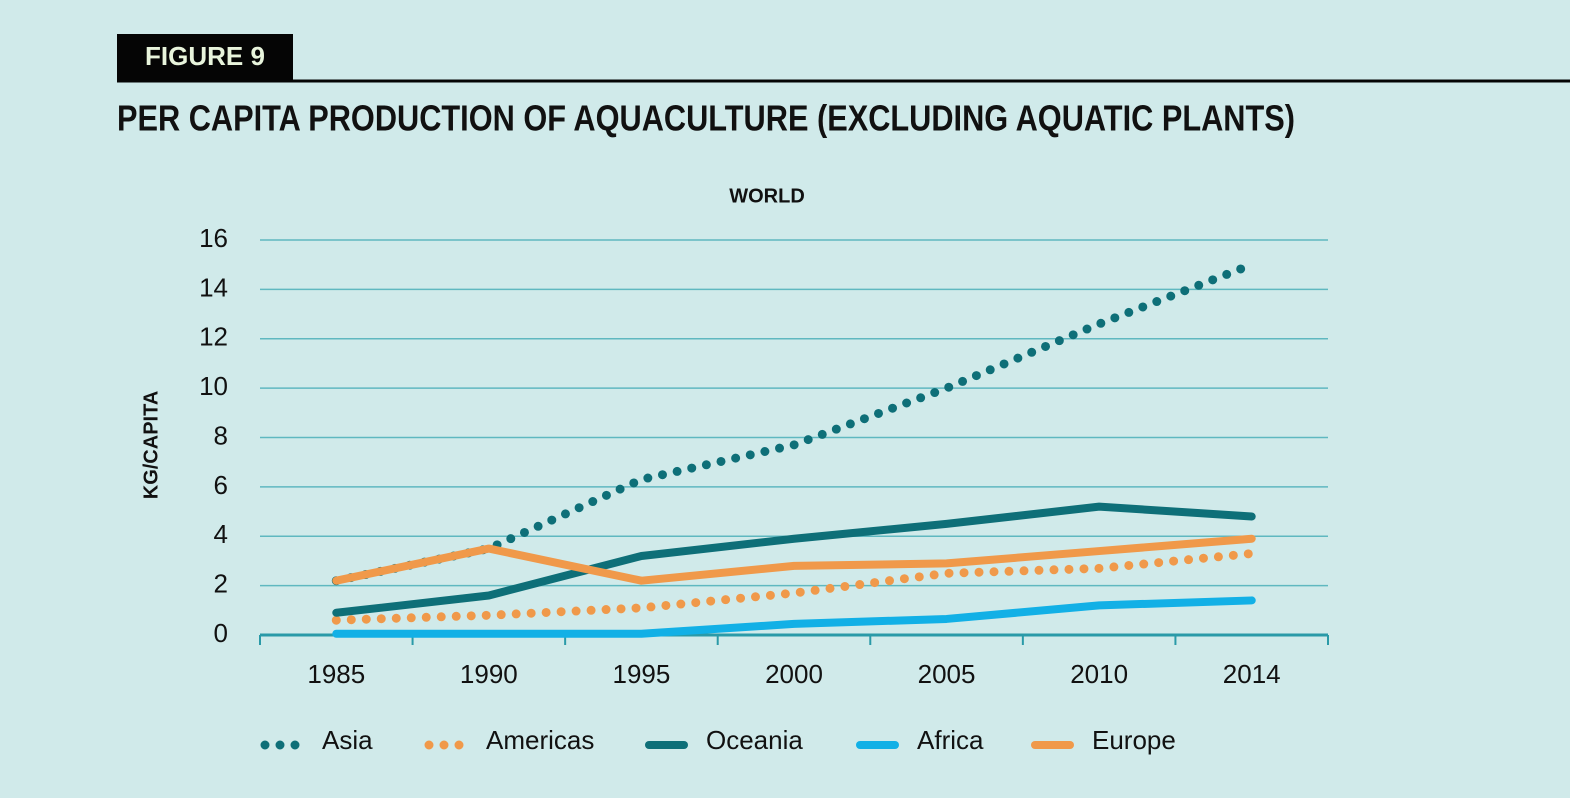 This screenshot has width=1570, height=798. What do you see at coordinates (221, 633) in the screenshot?
I see `y-tick-label: 0` at bounding box center [221, 633].